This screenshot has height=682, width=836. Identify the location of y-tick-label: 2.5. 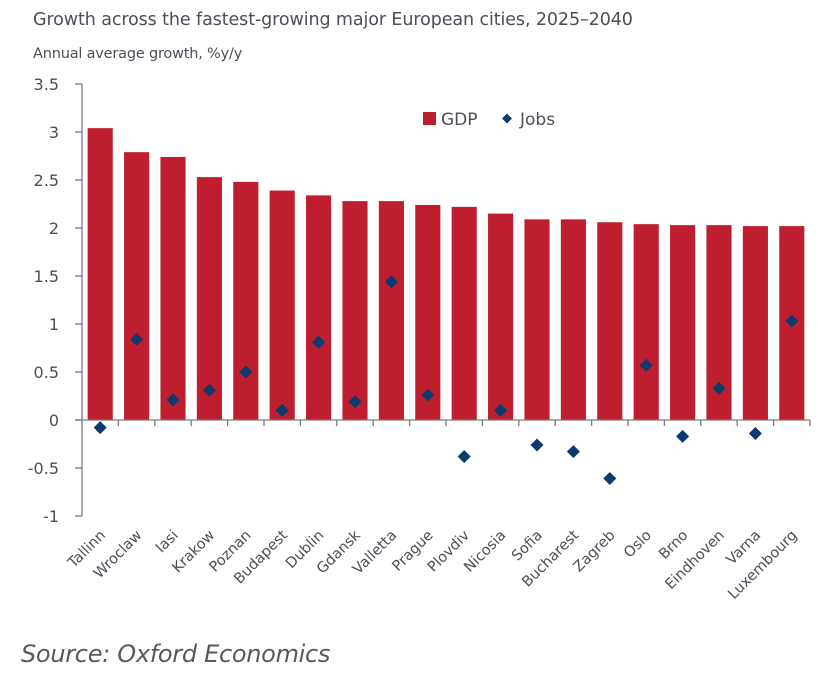
(46, 180).